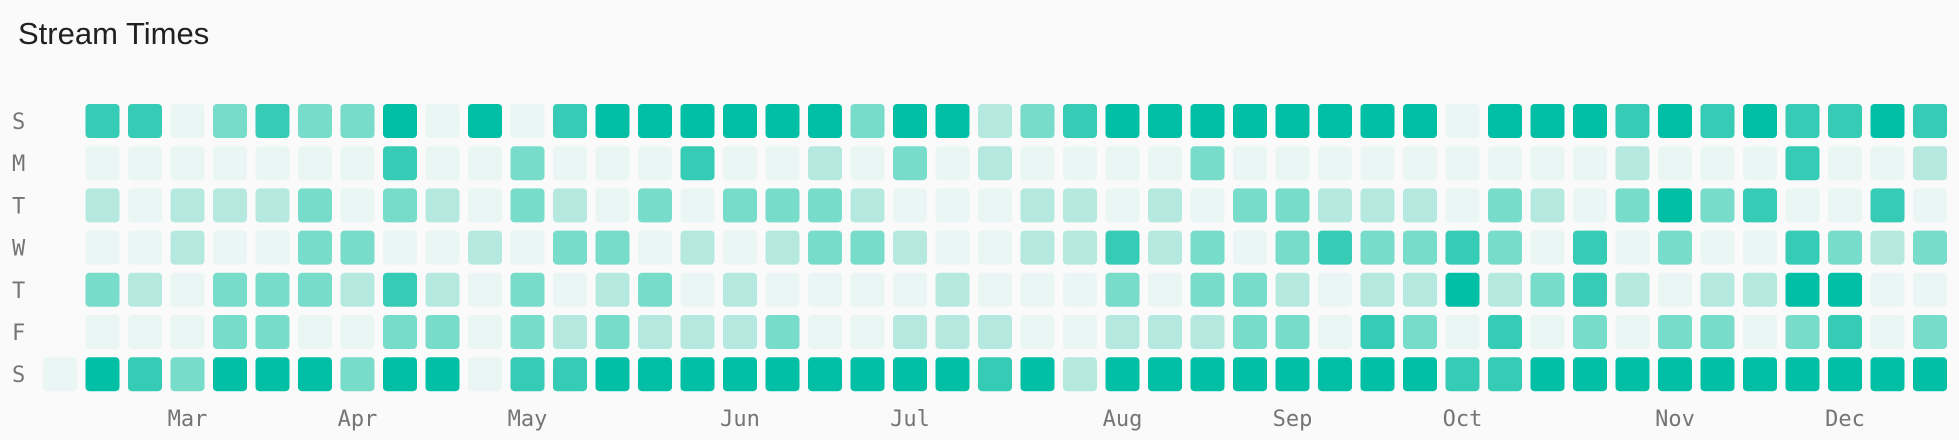  I want to click on x-tick-label: Jul, so click(910, 419).